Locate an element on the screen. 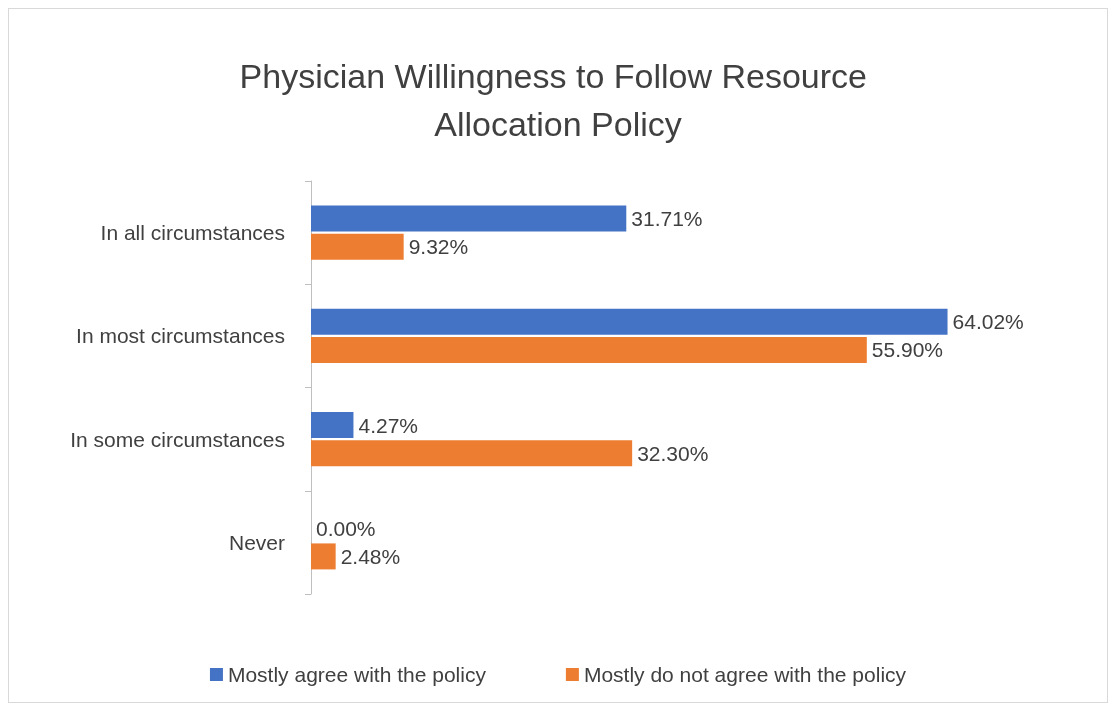  data-label: 32.30% is located at coordinates (673, 453).